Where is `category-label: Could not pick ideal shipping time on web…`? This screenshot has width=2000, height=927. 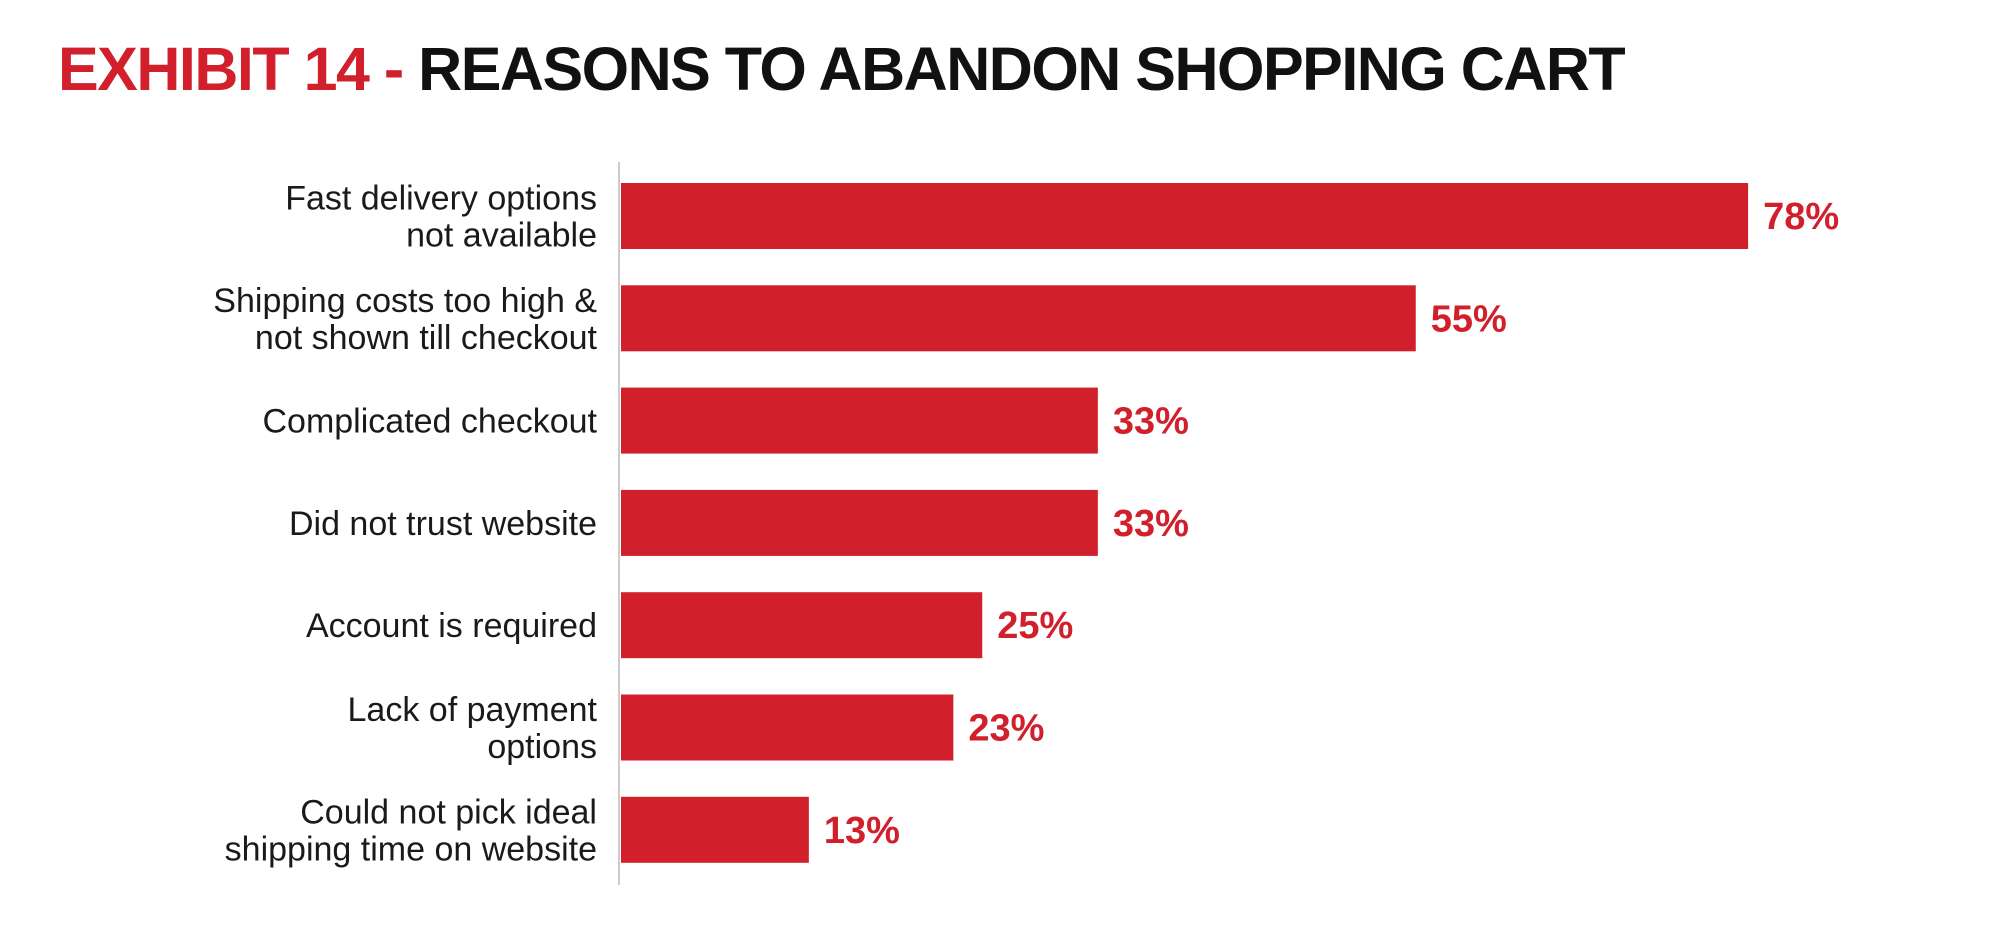 category-label: Could not pick ideal shipping time on web… is located at coordinates (411, 830).